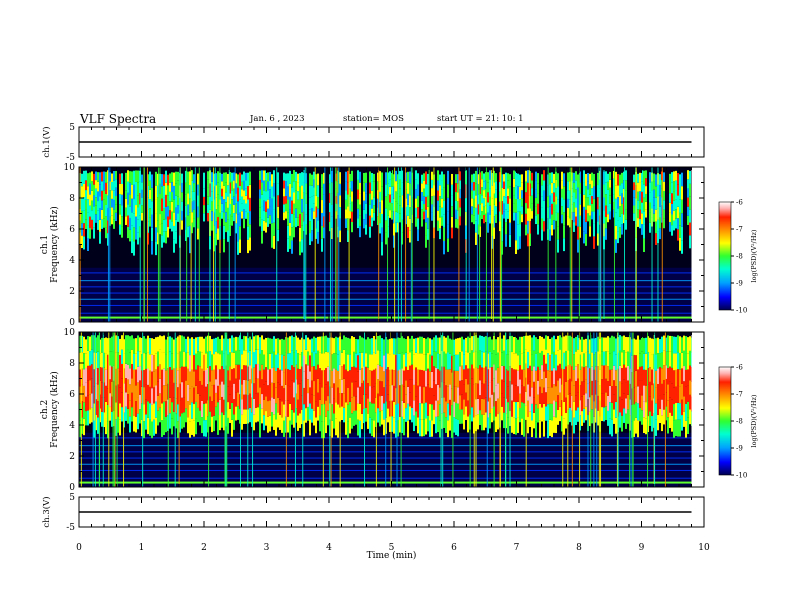  What do you see at coordinates (739, 368) in the screenshot?
I see `colorbar-tick-label: -6` at bounding box center [739, 368].